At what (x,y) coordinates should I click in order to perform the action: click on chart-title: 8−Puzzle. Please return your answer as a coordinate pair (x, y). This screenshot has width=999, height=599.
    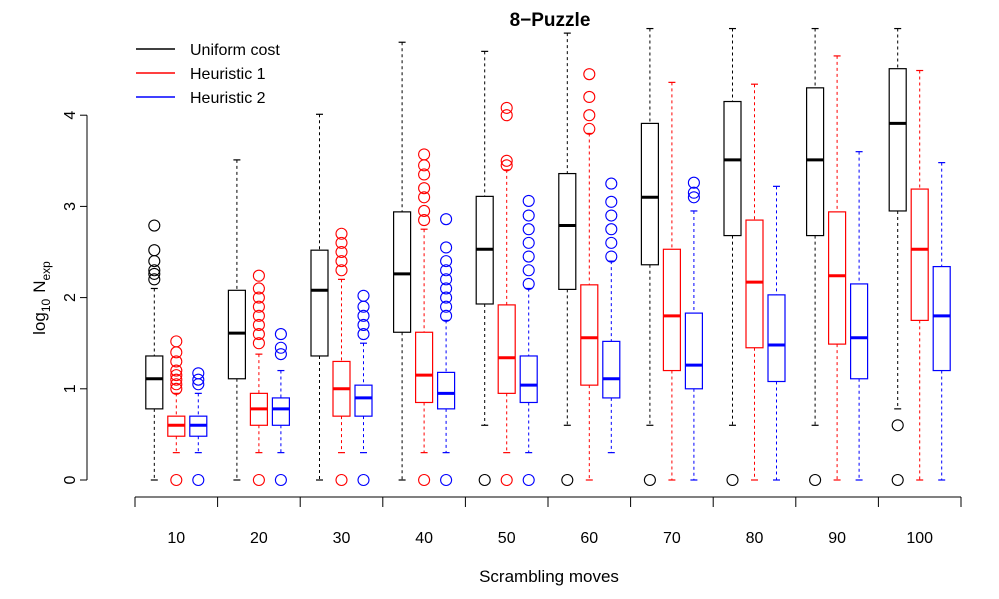
    Looking at the image, I should click on (550, 20).